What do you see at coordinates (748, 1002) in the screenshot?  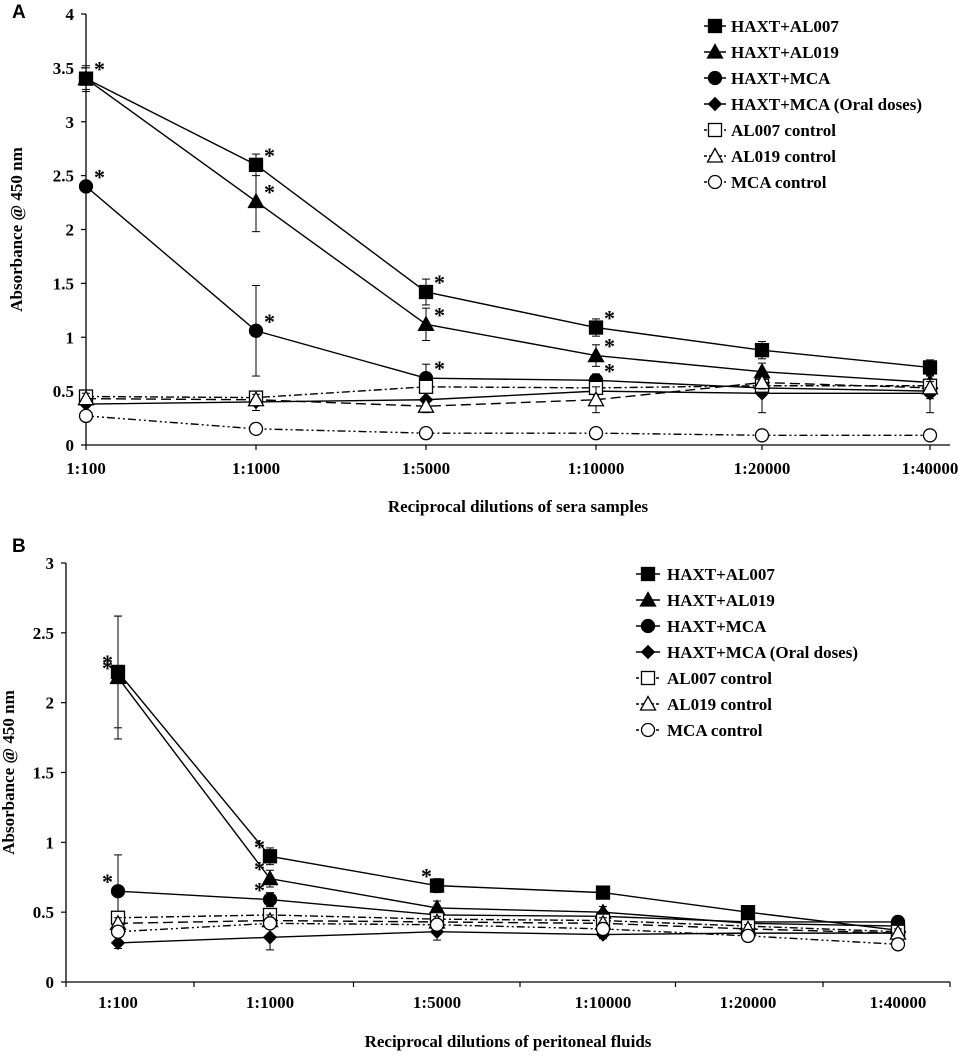 I see `x-tick-label: 1:20000` at bounding box center [748, 1002].